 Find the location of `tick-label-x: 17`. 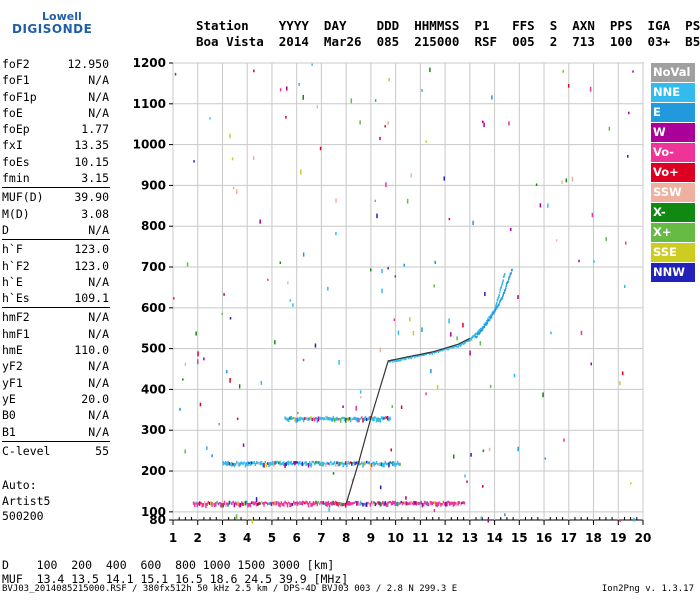

tick-label-x: 17 is located at coordinates (568, 538).